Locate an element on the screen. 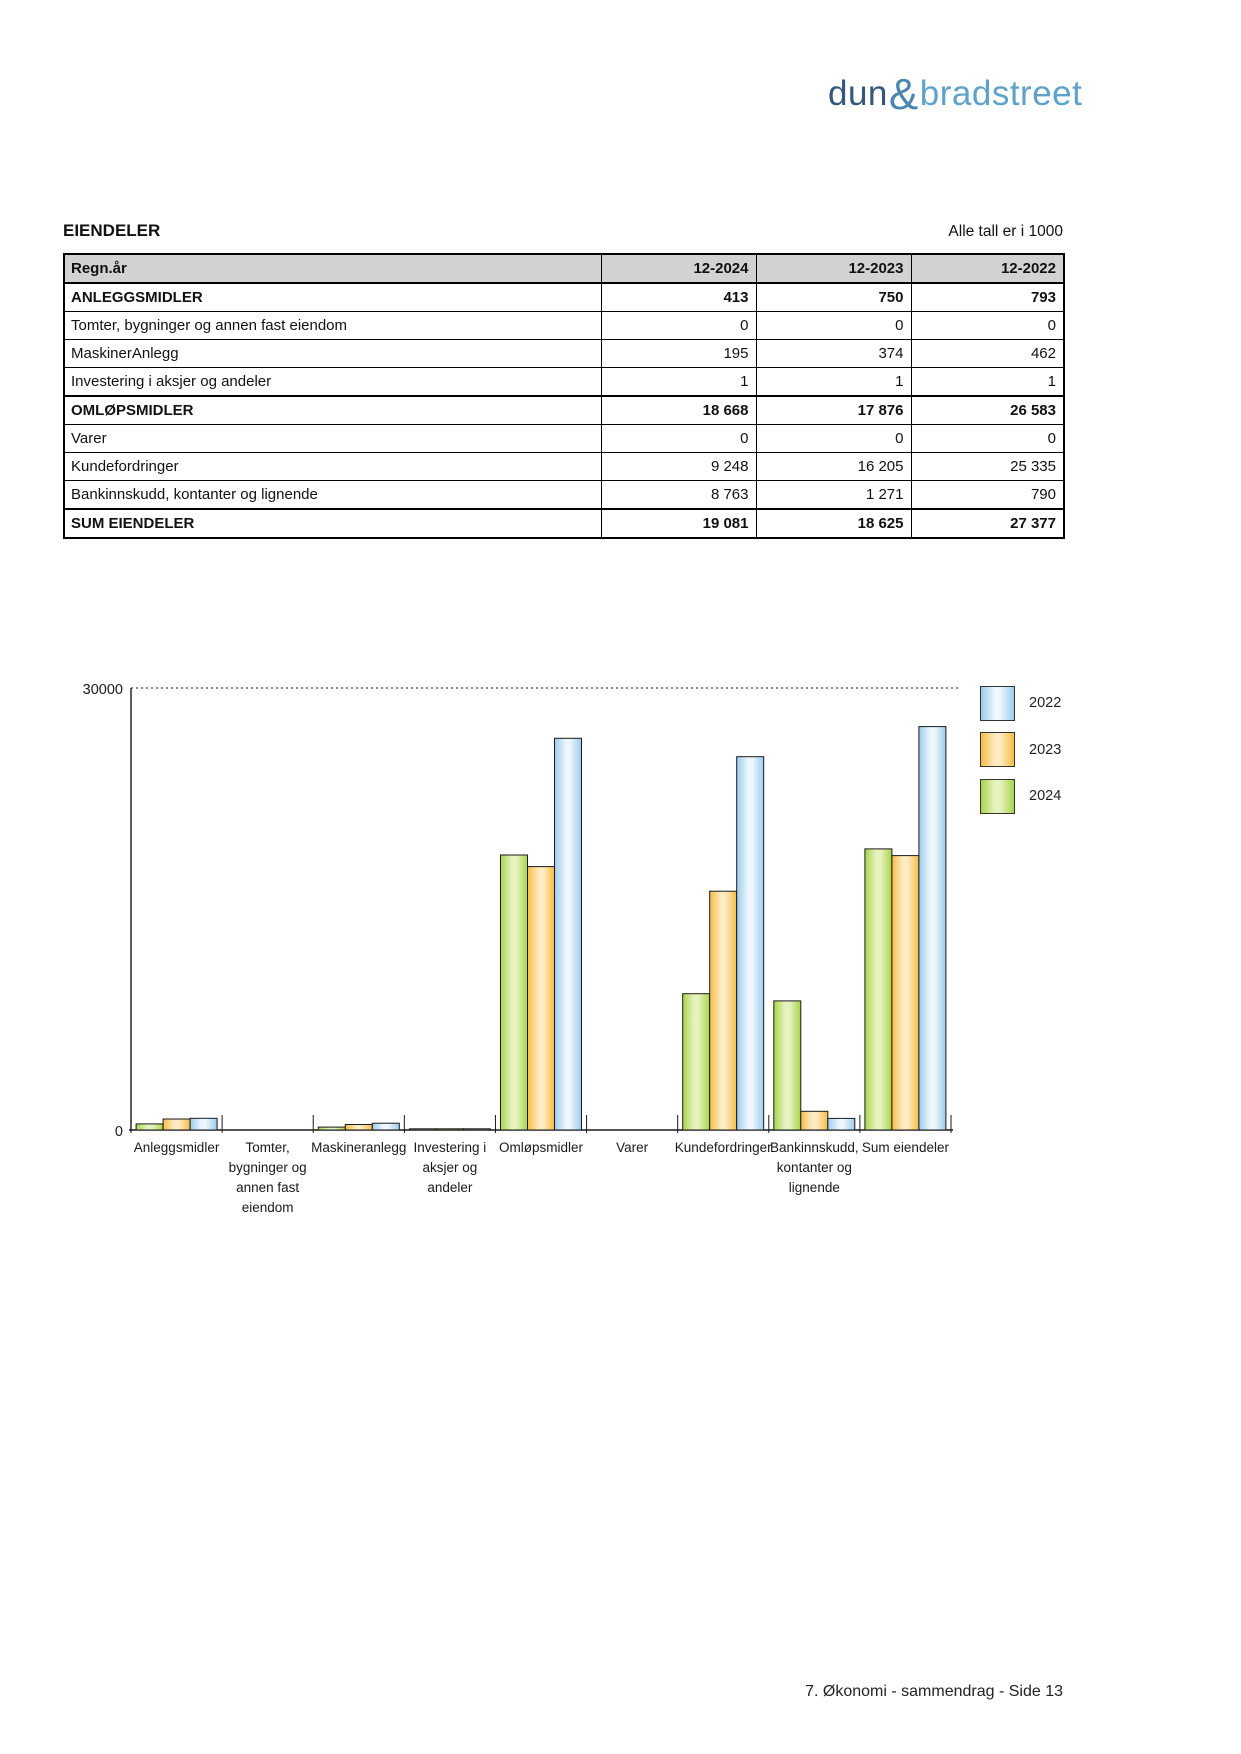  bar-2024-Omløpsmidler is located at coordinates (514, 992).